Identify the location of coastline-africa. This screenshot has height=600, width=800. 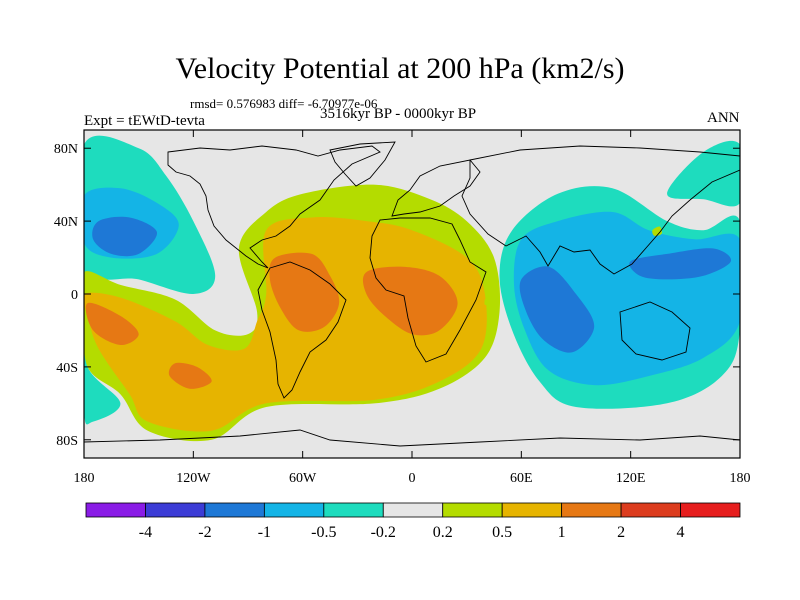
(428, 290).